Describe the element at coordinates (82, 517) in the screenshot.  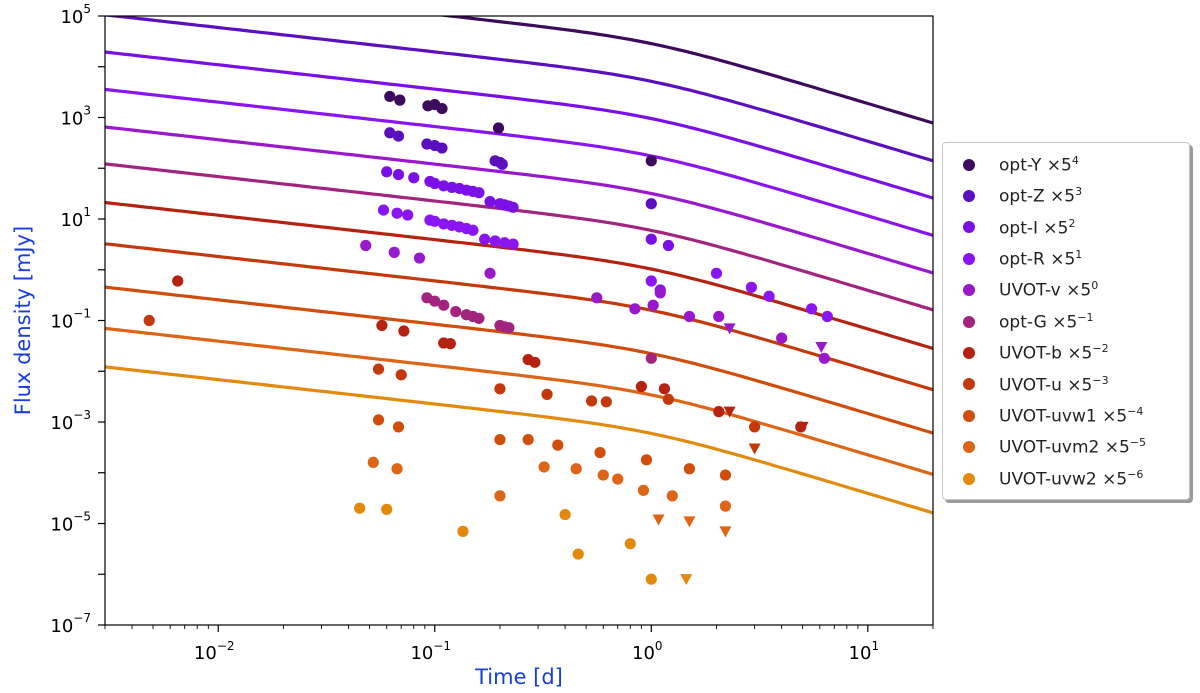
I see `y-tick-exponent: −5` at that location.